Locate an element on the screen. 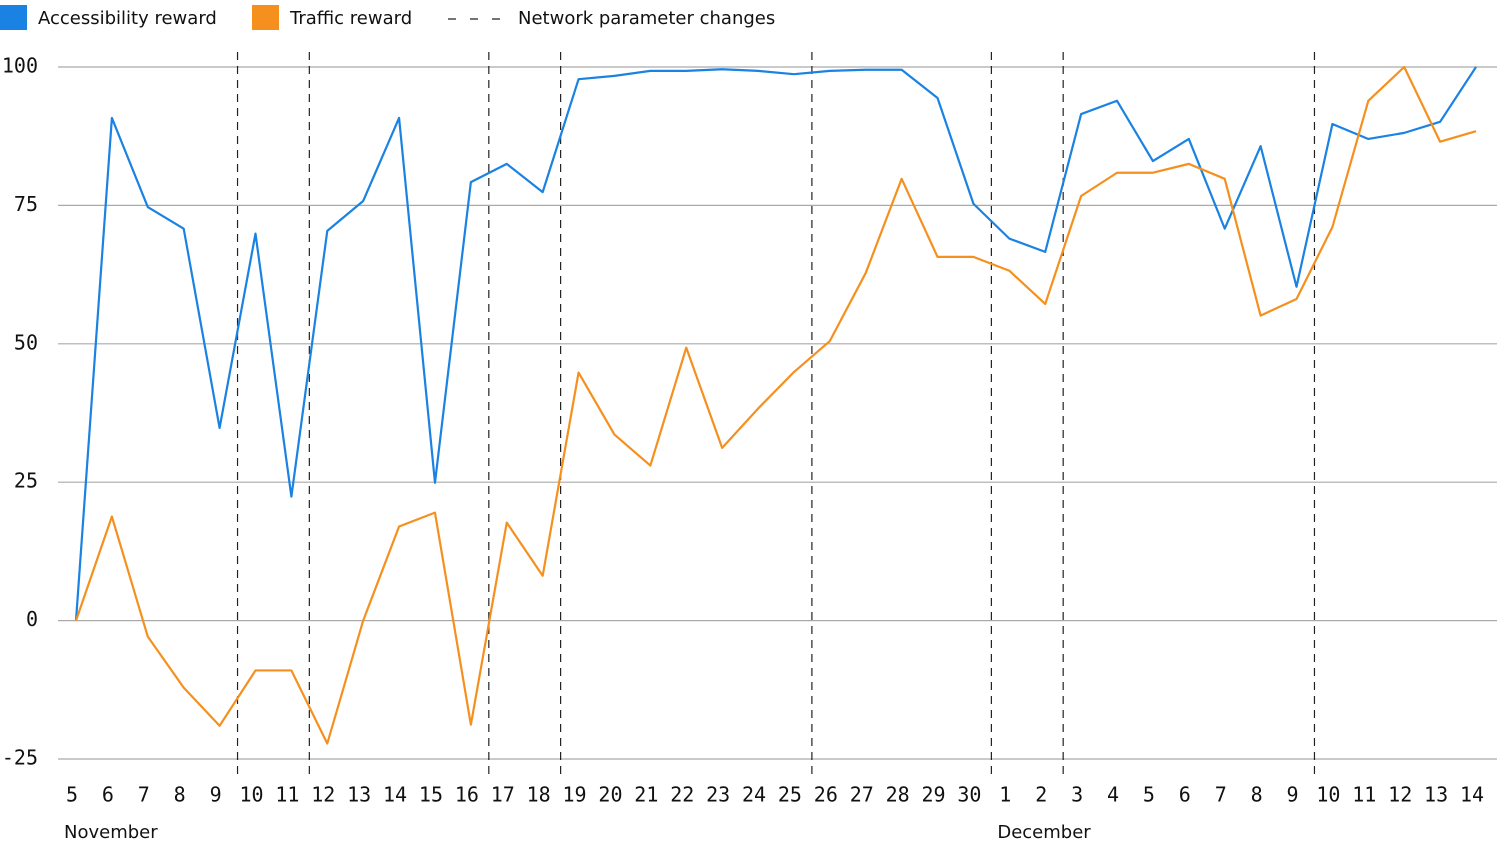  x-tick-label: 26 is located at coordinates (826, 795).